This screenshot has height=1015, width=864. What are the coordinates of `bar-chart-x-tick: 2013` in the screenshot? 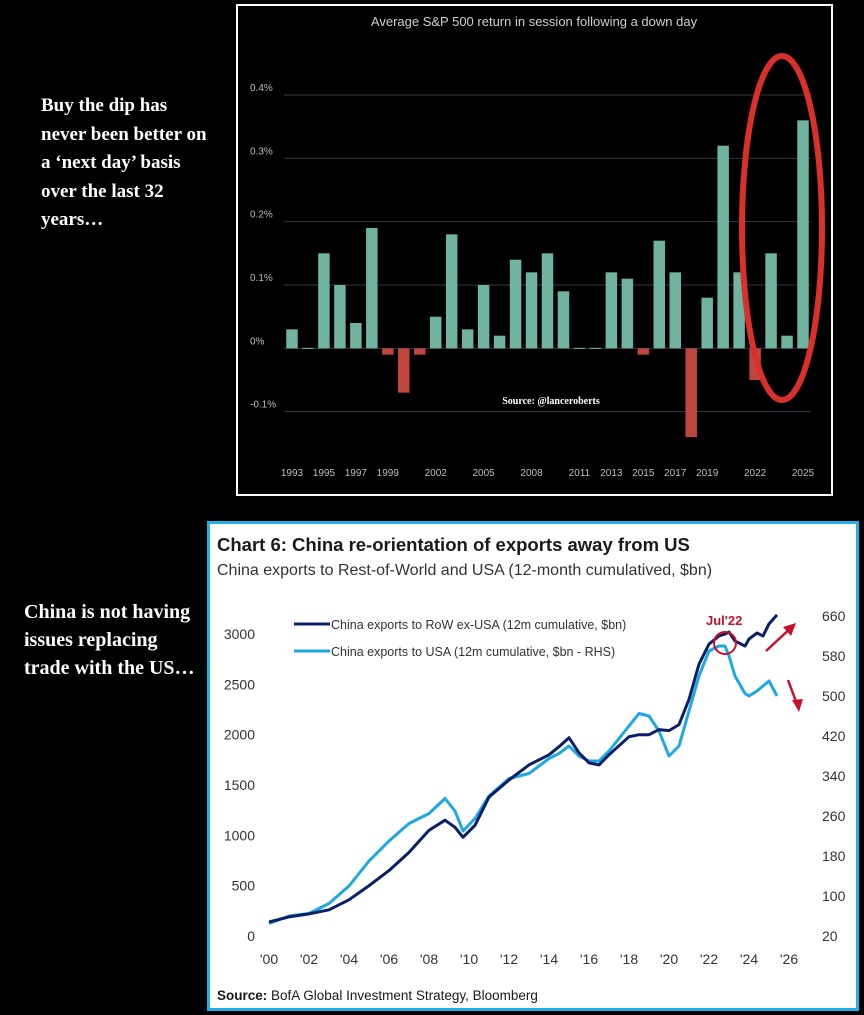 It's located at (611, 473).